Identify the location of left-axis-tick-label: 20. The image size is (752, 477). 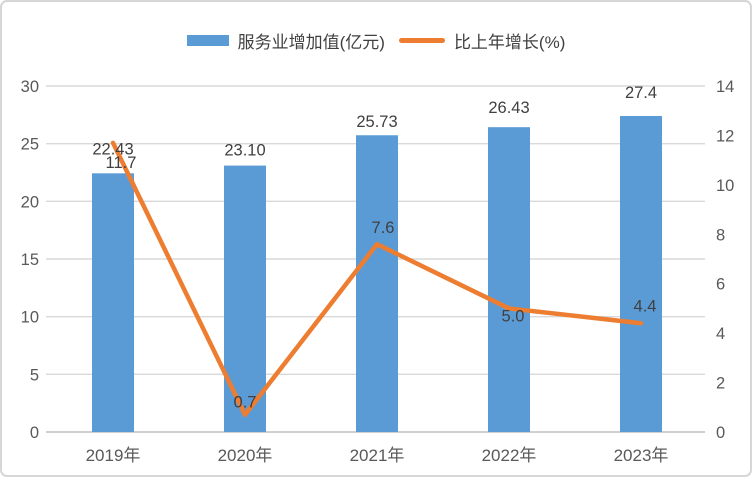
(30, 202).